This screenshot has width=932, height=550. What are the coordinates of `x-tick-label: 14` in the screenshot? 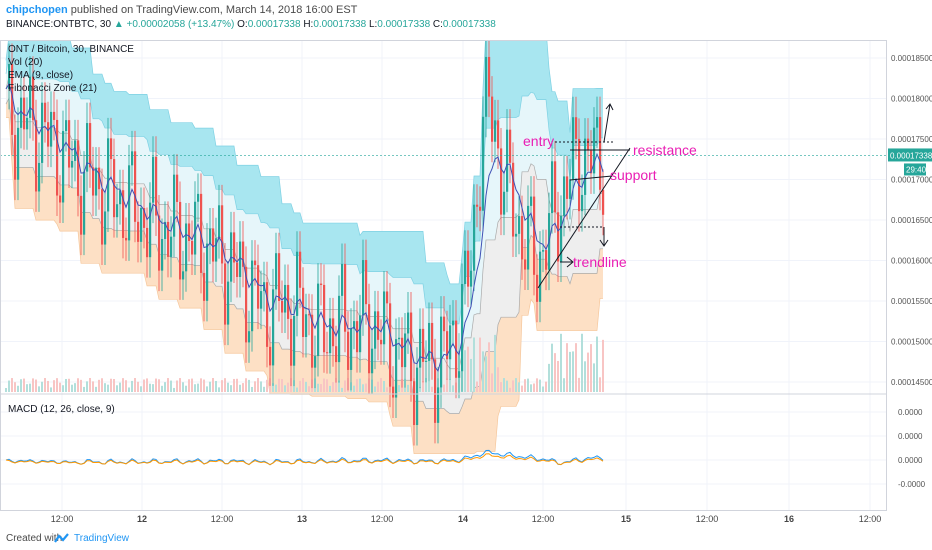 It's located at (463, 519).